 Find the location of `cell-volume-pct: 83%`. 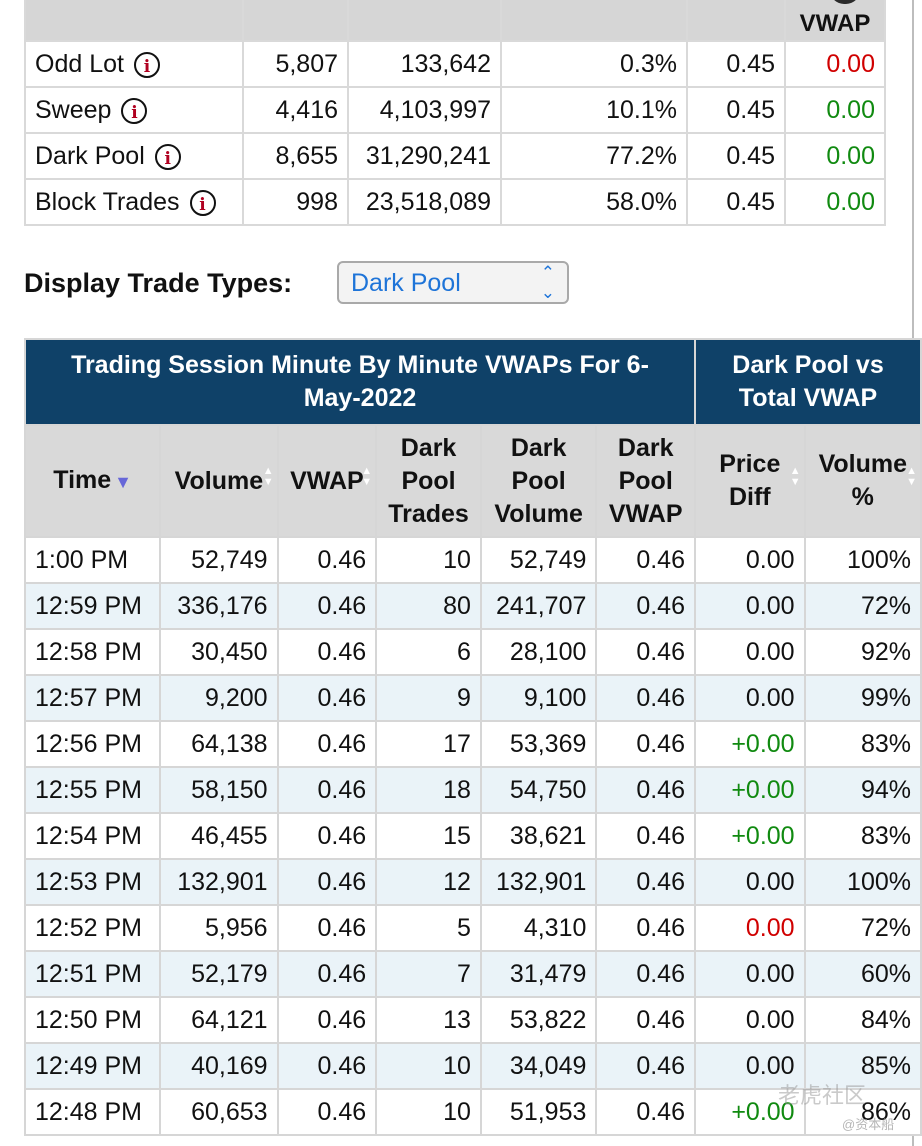

cell-volume-pct: 83% is located at coordinates (862, 744).